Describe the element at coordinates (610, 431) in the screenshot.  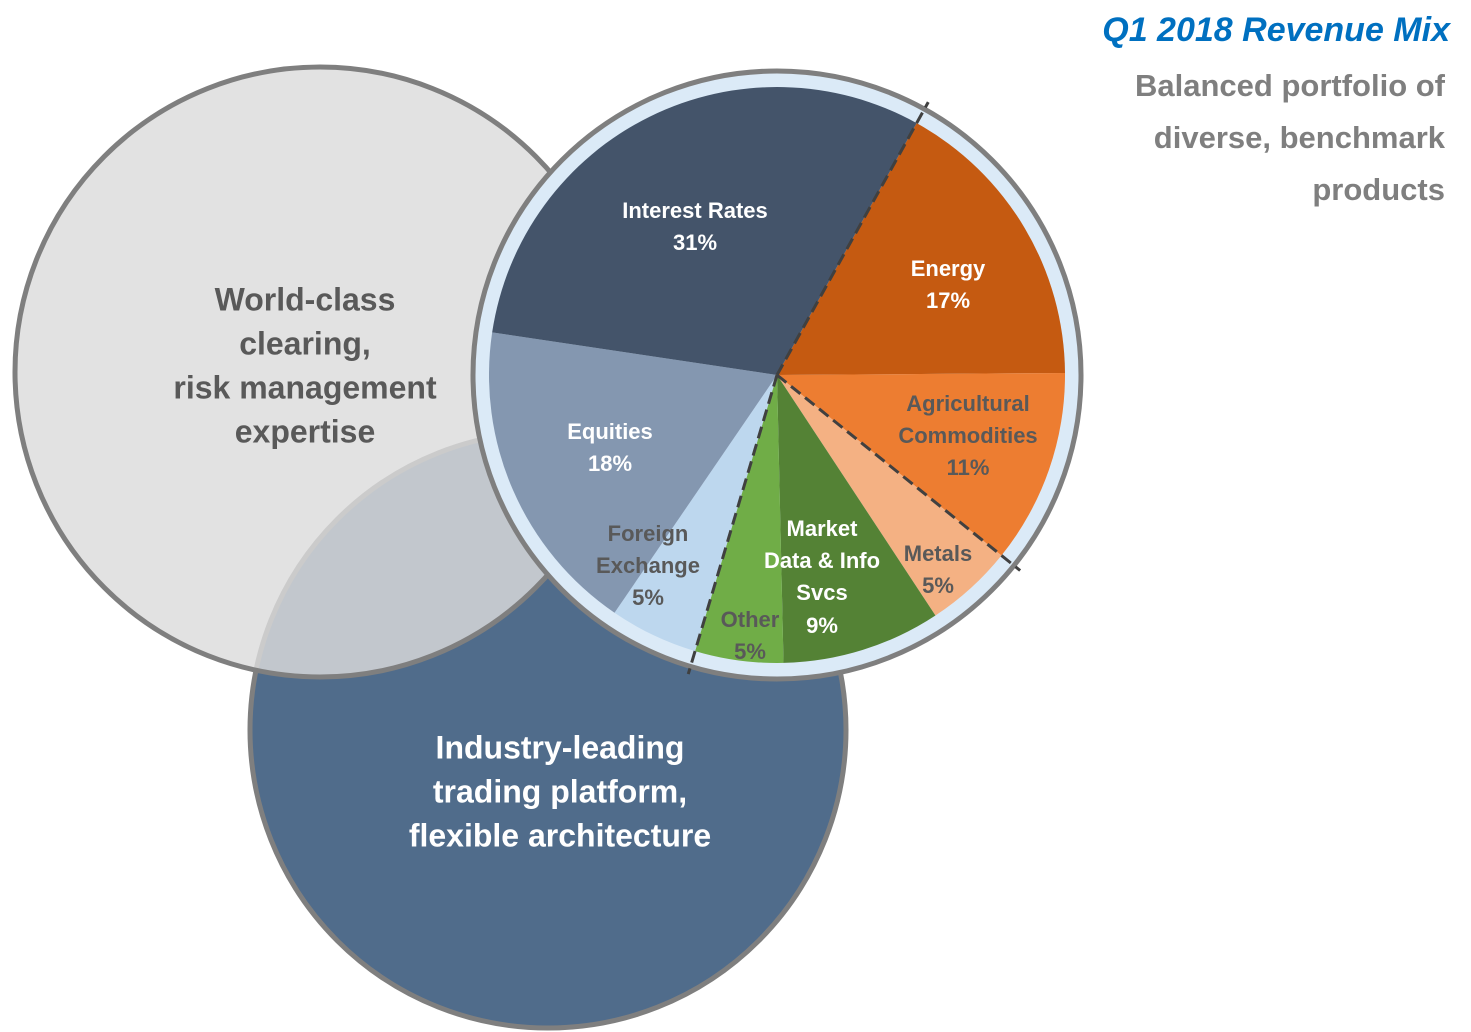
I see `slice-label: Equities` at that location.